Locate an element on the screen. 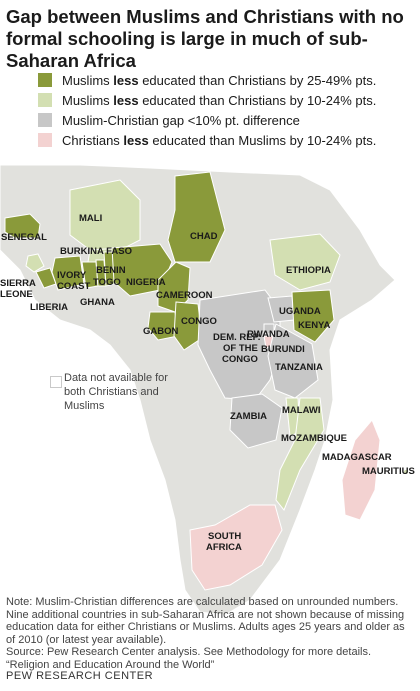 Image resolution: width=420 pixels, height=691 pixels. region-congo is located at coordinates (188, 326).